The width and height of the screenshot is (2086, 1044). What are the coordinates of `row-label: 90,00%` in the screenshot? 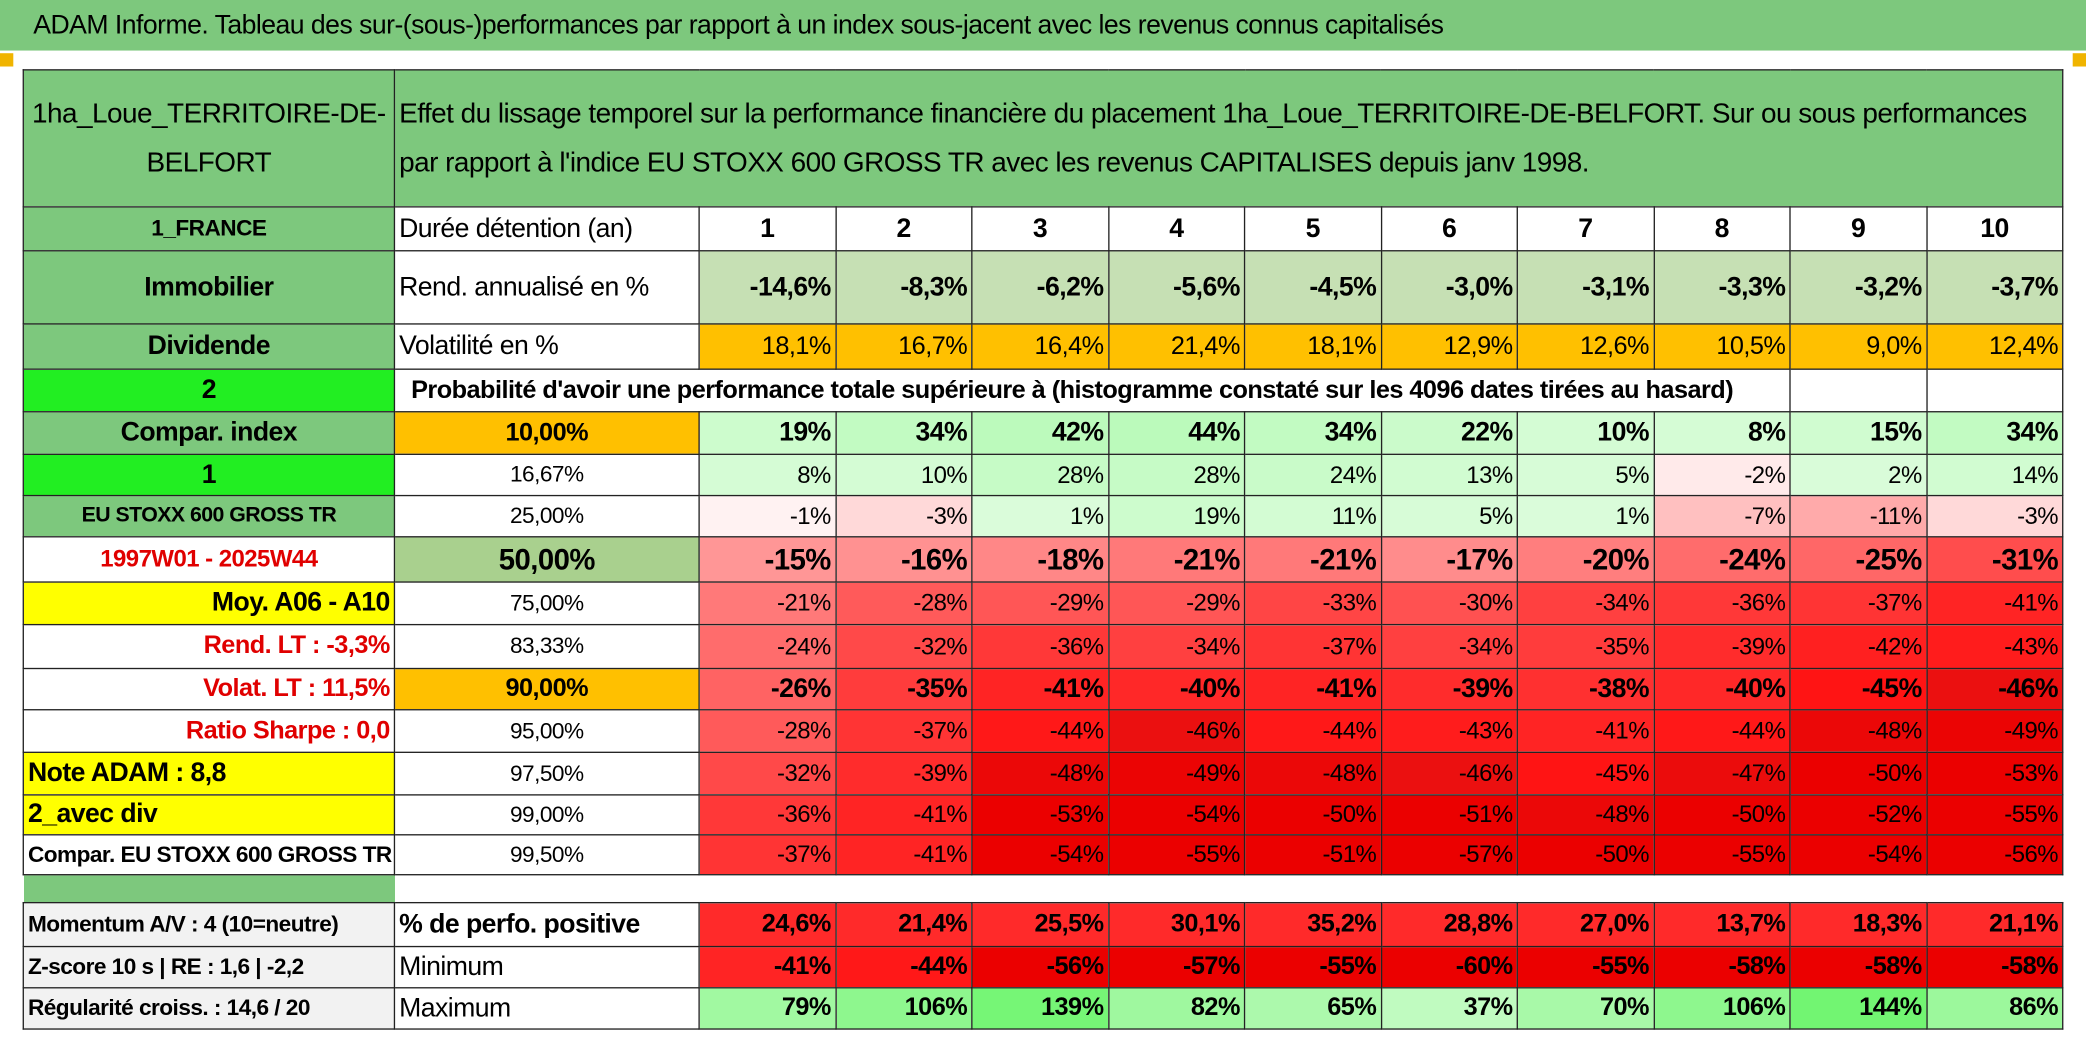 It's located at (546, 689).